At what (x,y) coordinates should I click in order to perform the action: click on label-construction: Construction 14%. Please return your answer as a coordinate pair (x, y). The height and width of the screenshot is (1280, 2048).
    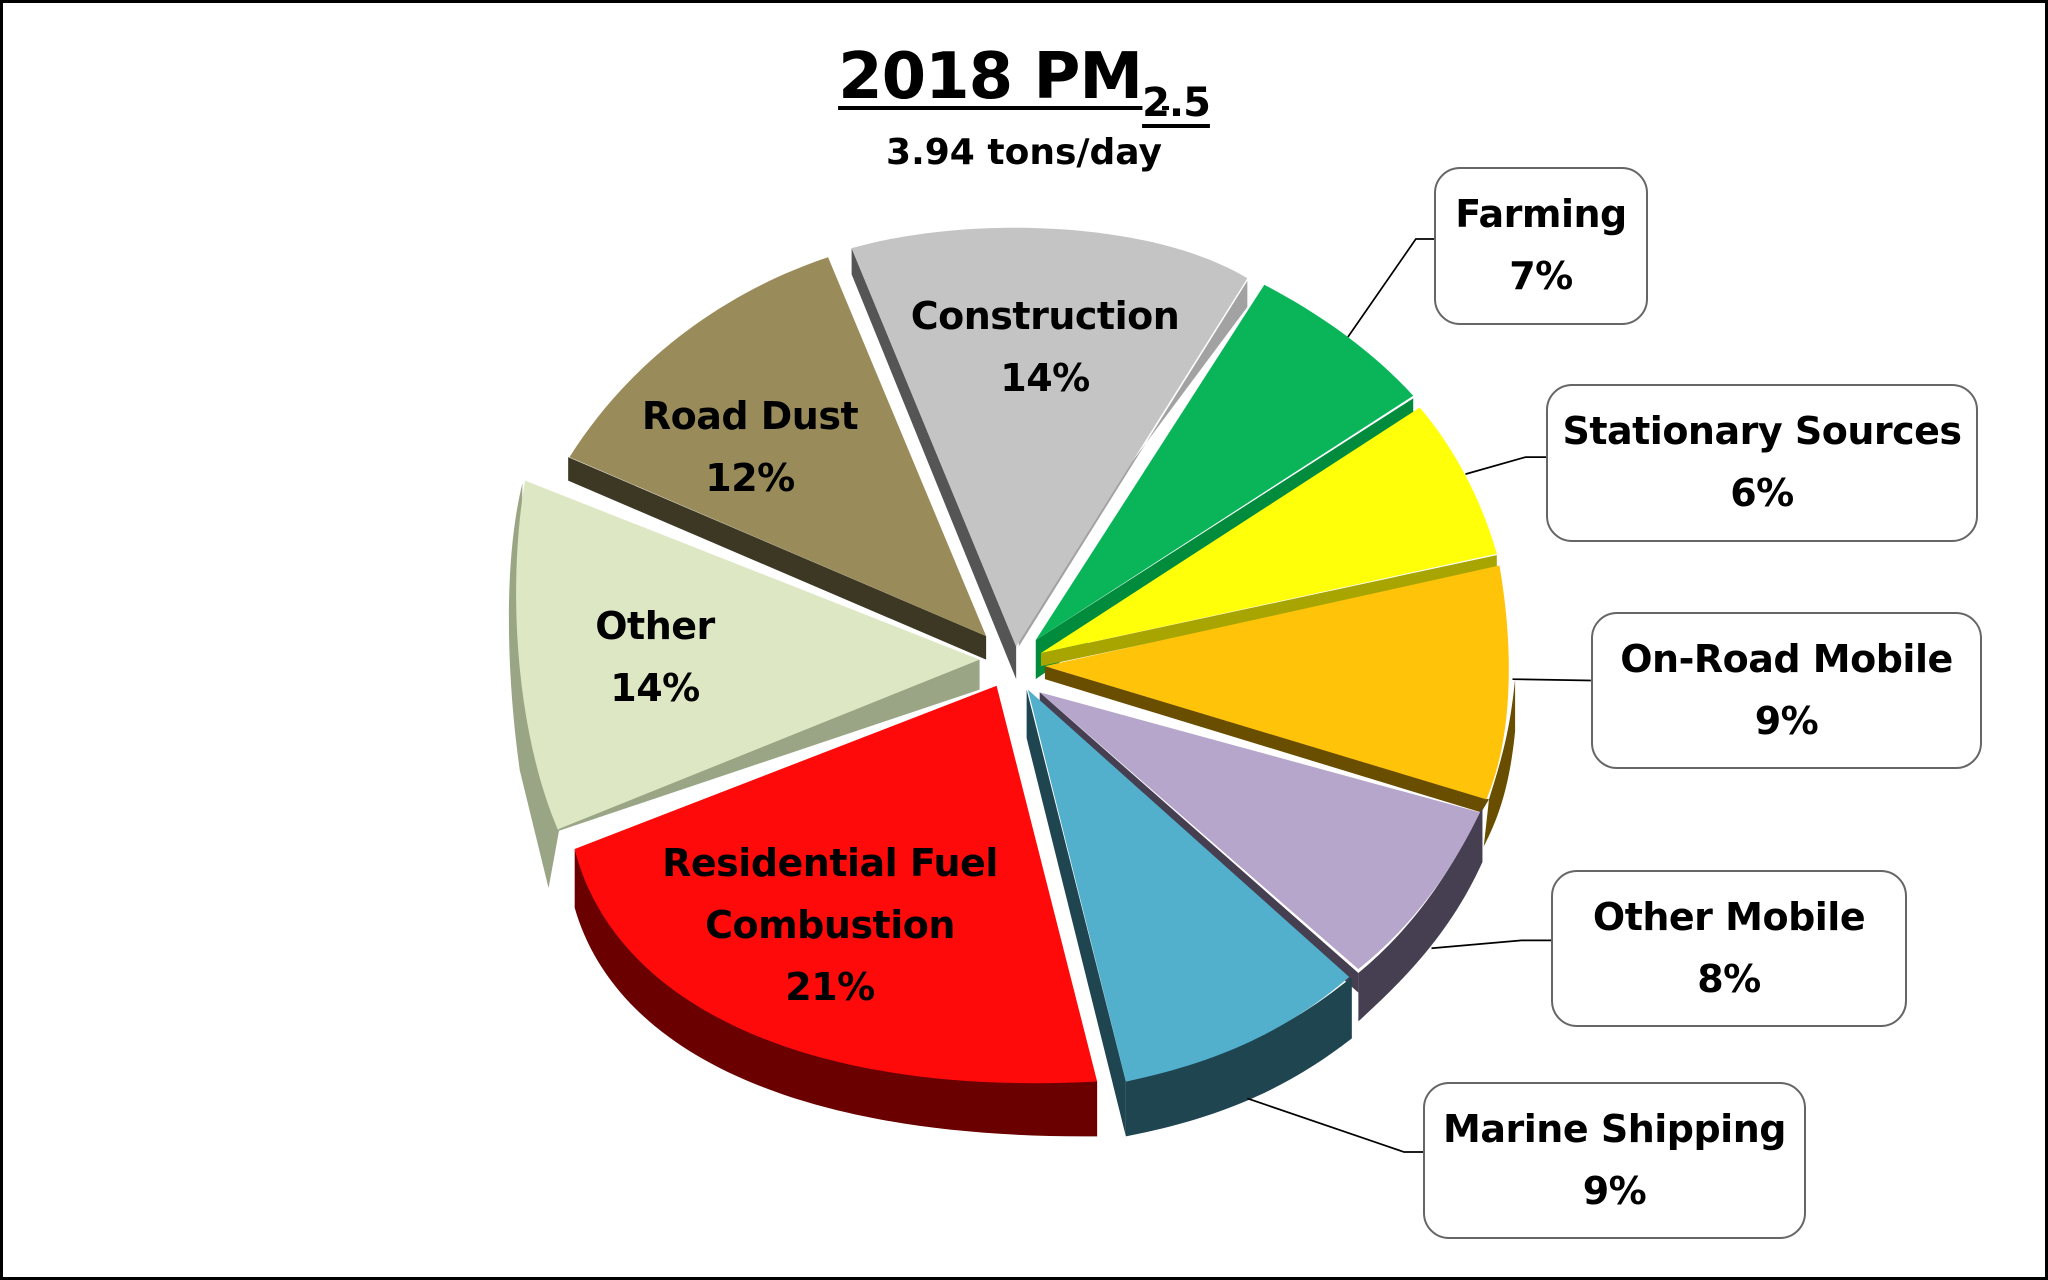
    Looking at the image, I should click on (1045, 347).